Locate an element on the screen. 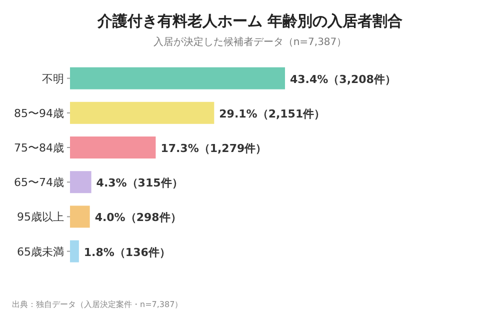  data-label: 17.3%（1,279件） is located at coordinates (213, 148).